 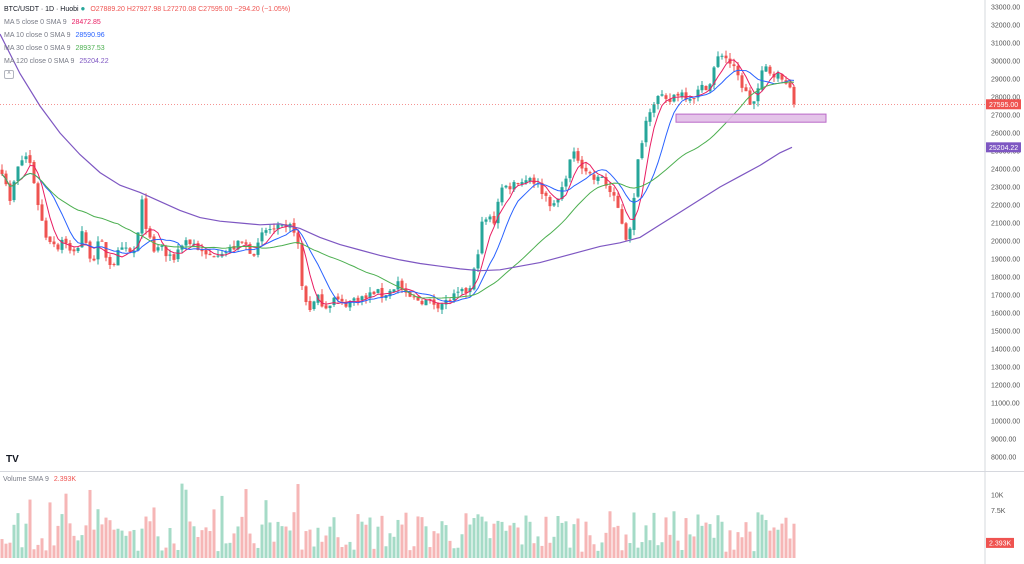 What do you see at coordinates (147, 22) in the screenshot?
I see `legend-ma5: MA 5 close 0 SMA 9 28472.85` at bounding box center [147, 22].